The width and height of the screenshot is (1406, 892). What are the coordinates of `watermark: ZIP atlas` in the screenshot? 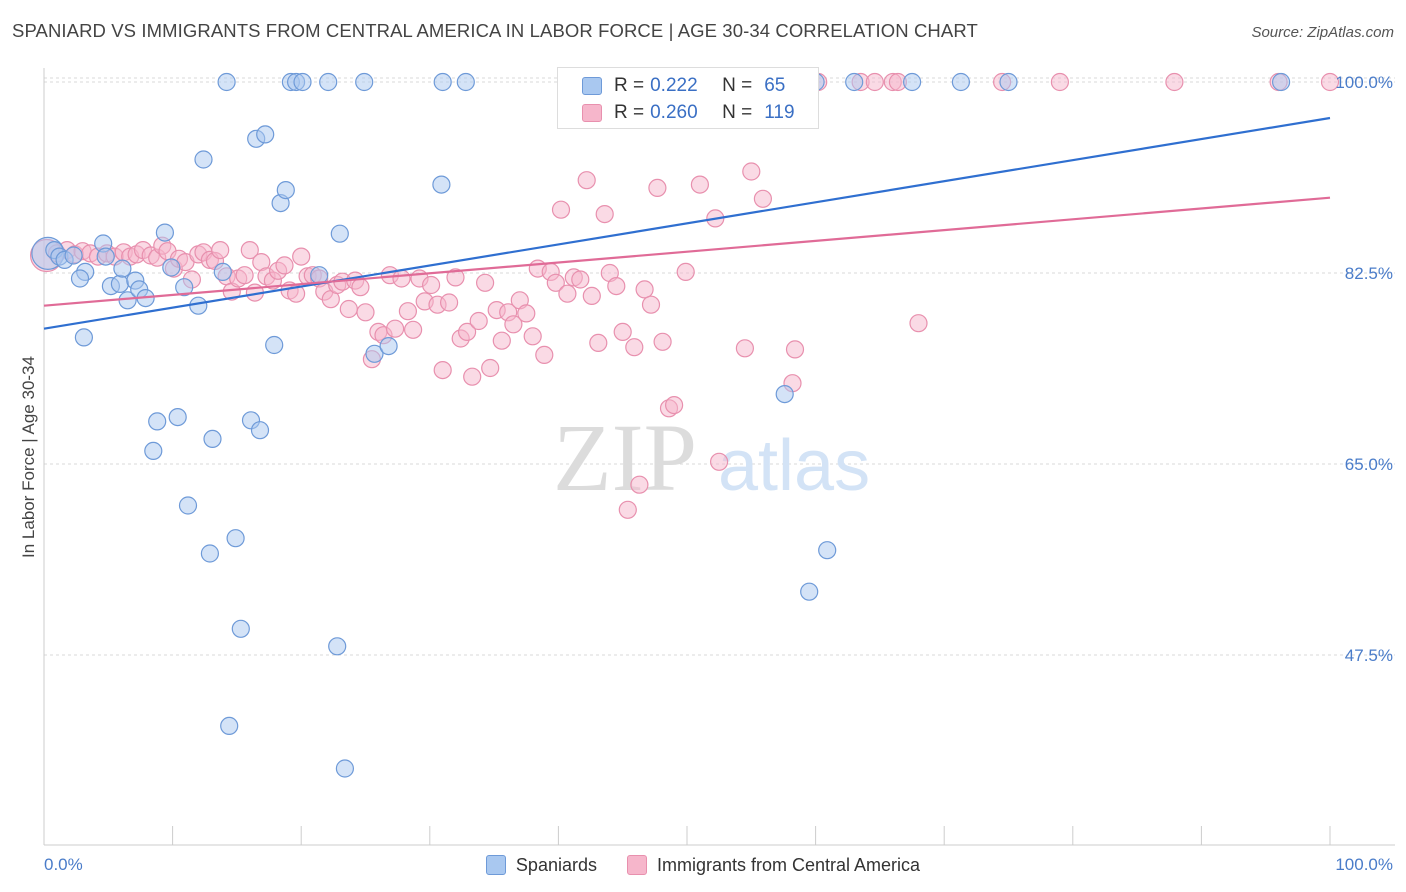 It's located at (711, 457).